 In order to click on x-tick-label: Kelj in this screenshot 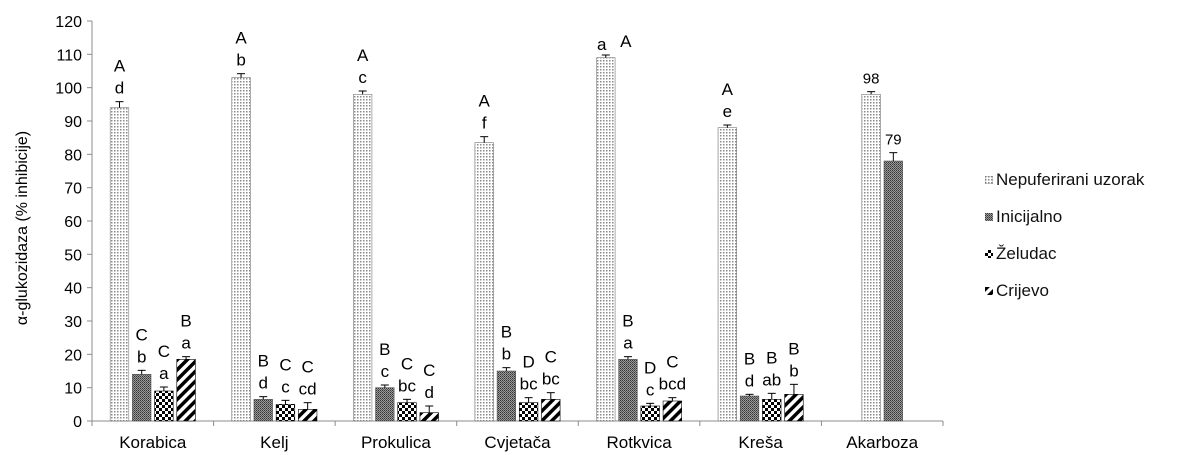, I will do `click(274, 442)`.